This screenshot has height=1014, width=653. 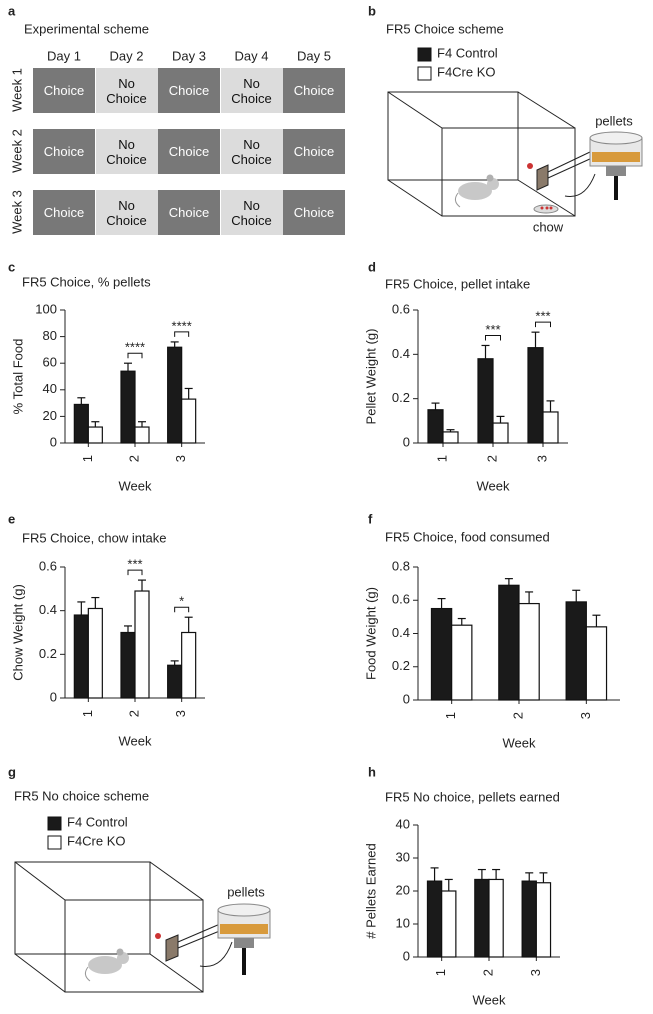 What do you see at coordinates (181, 601) in the screenshot?
I see `significance-label: *` at bounding box center [181, 601].